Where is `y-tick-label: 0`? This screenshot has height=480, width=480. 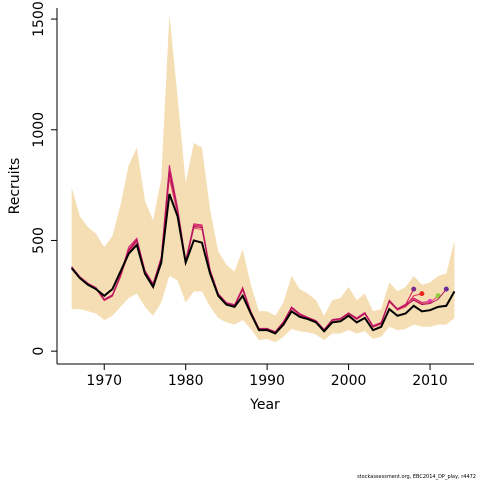 y-tick-label: 0 is located at coordinates (39, 351).